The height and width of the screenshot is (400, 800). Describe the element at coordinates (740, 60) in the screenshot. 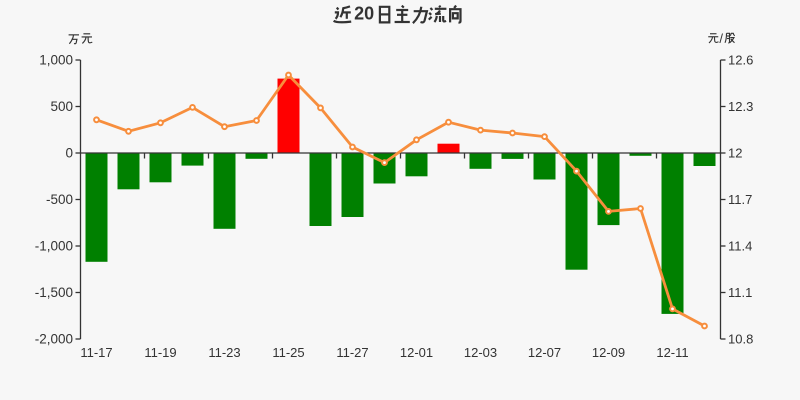

I see `svg-text: 12.6` at that location.